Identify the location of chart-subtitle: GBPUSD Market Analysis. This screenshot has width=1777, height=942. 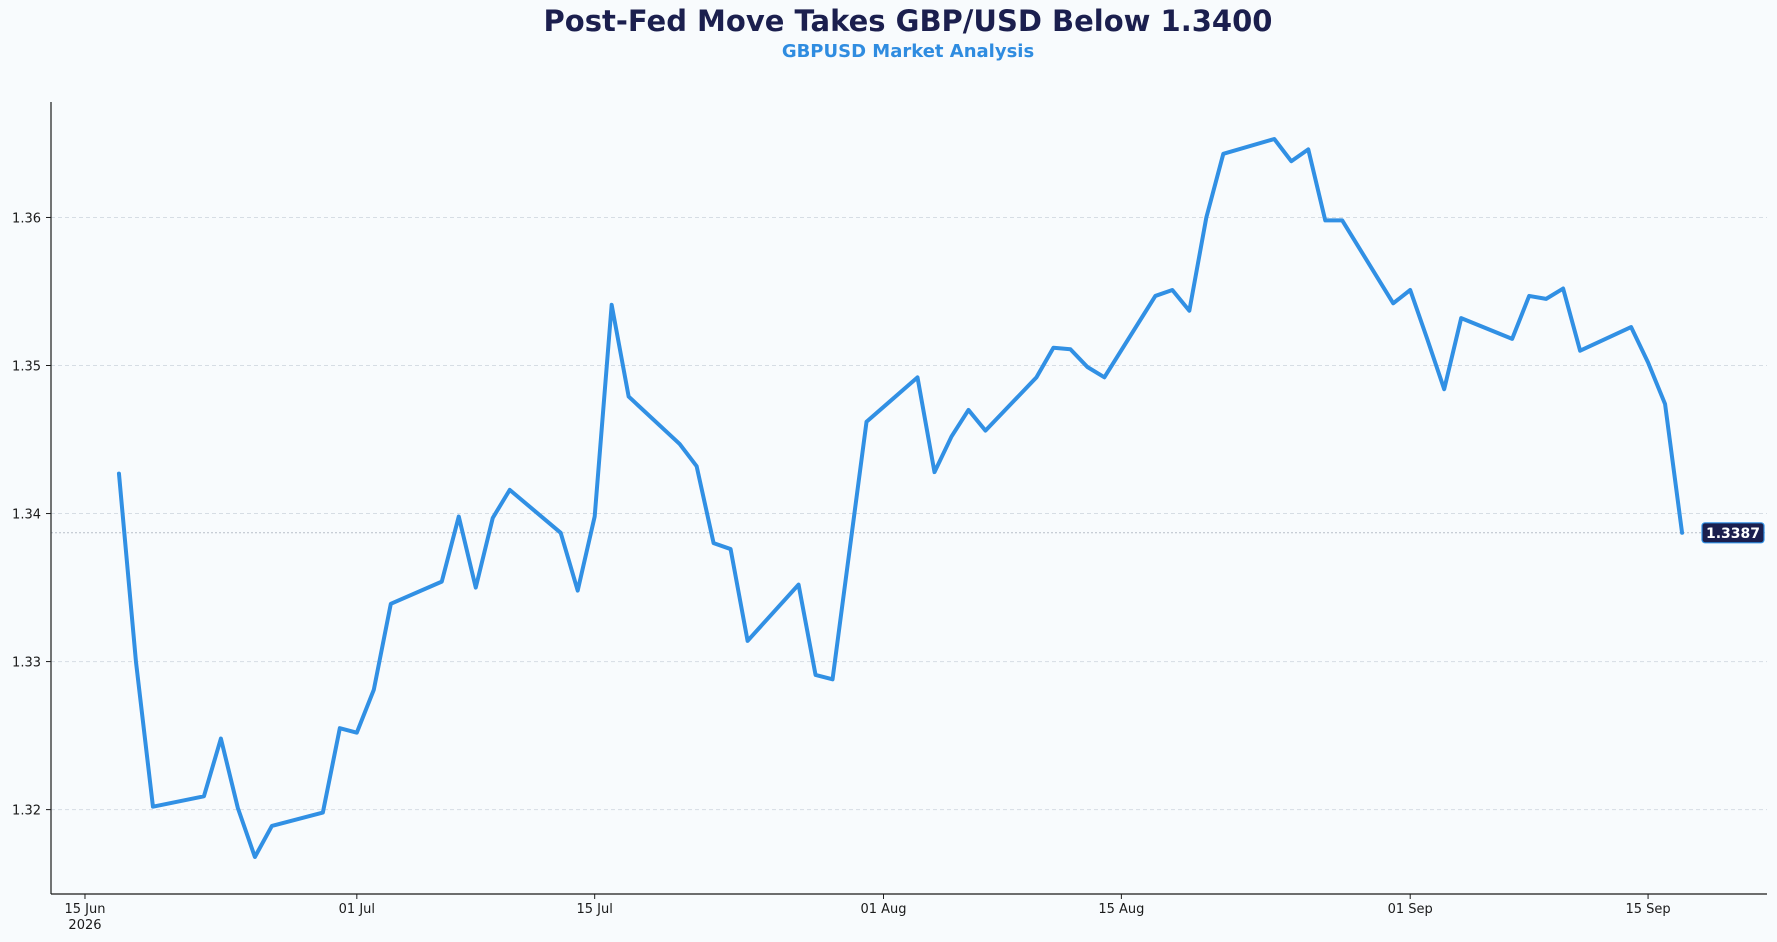
(908, 51).